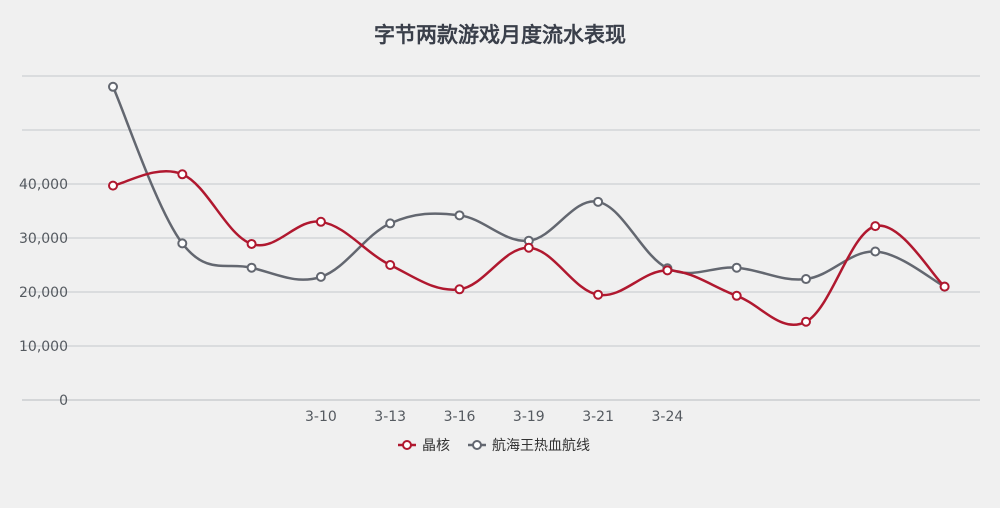  Describe the element at coordinates (460, 417) in the screenshot. I see `x-tick-label: 3-16` at that location.